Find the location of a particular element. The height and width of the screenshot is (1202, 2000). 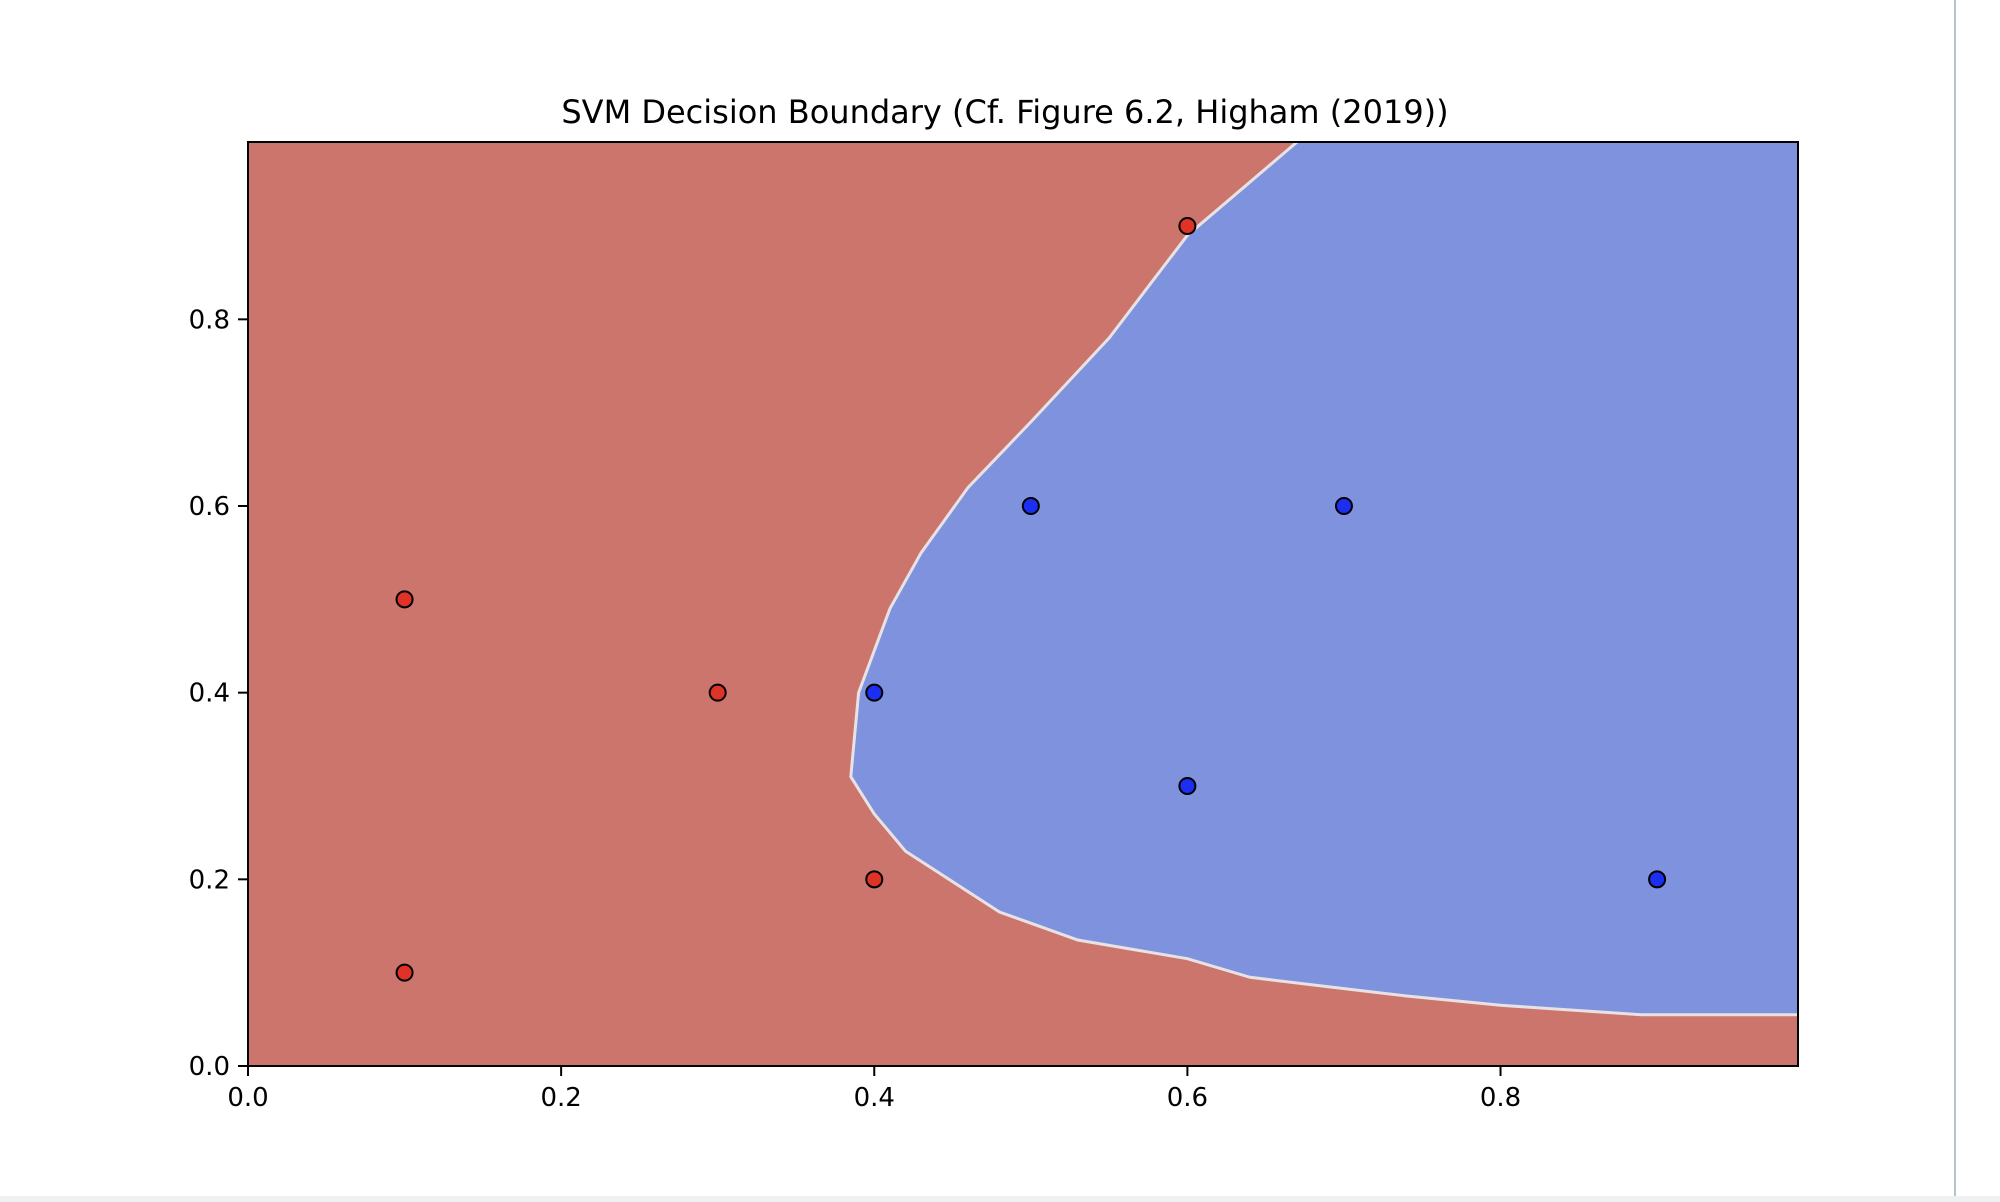

y-tick-label: 0.2 is located at coordinates (209, 880).